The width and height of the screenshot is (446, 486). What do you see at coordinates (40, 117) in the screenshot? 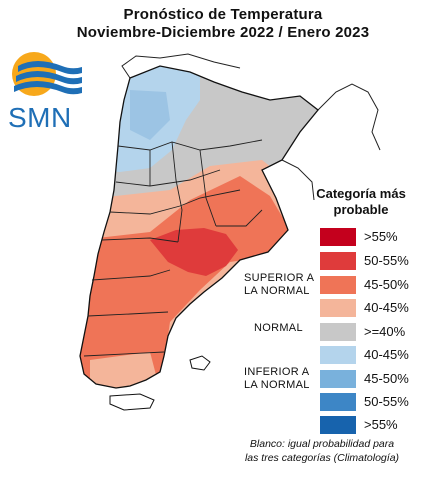
I see `smn-logo-text: SMN` at bounding box center [40, 117].